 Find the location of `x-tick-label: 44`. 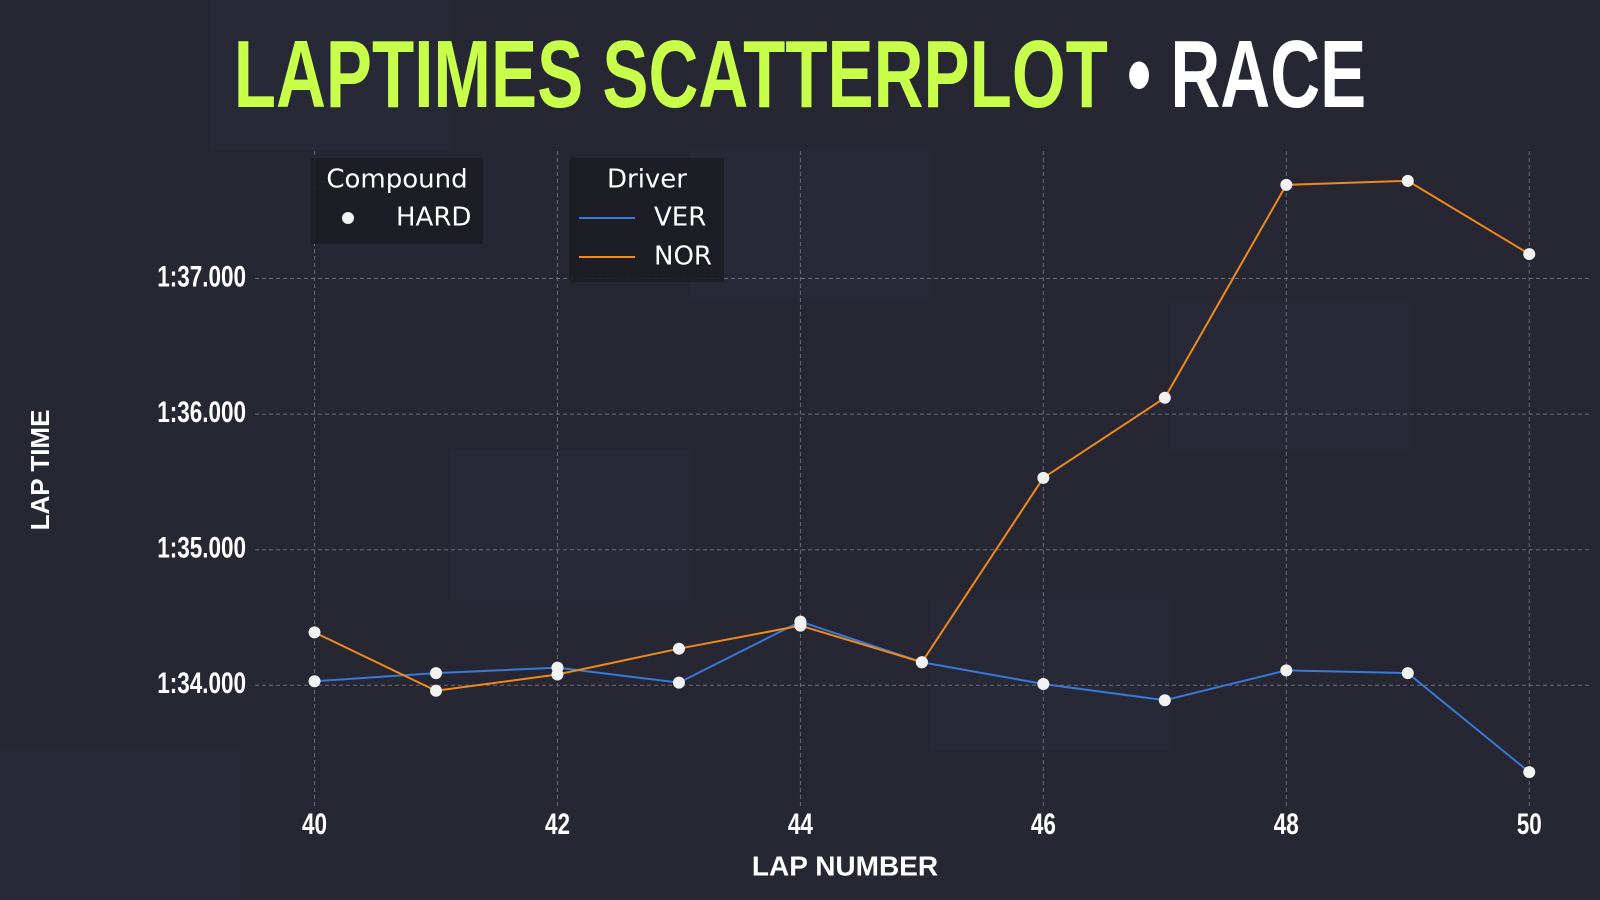

x-tick-label: 44 is located at coordinates (800, 824).